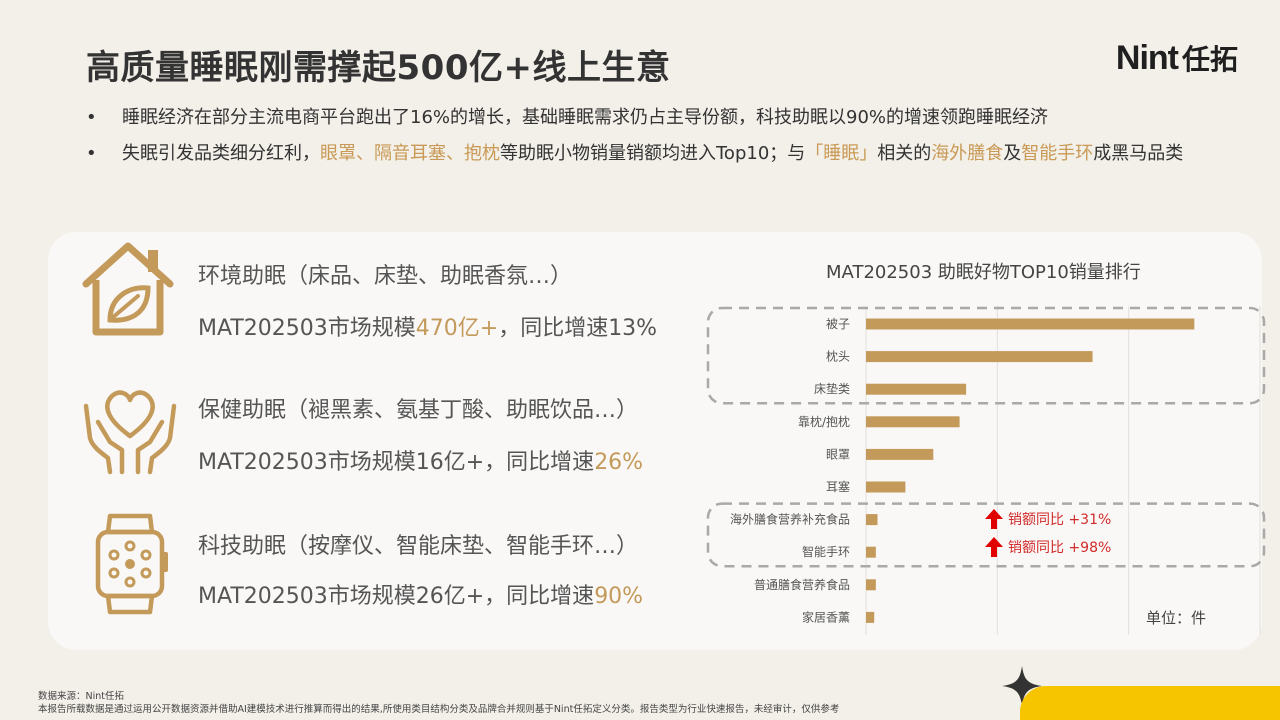  I want to click on highlight-box-darkhorse, so click(986, 535).